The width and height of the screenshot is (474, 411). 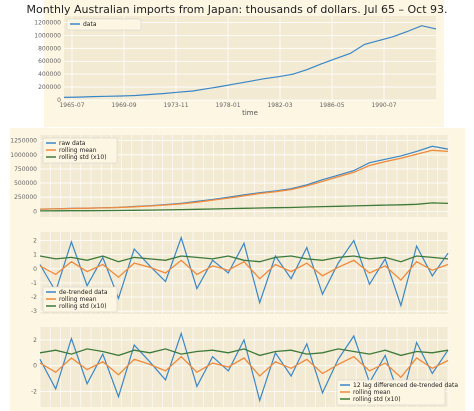 I want to click on series-line-data, so click(x=250, y=61).